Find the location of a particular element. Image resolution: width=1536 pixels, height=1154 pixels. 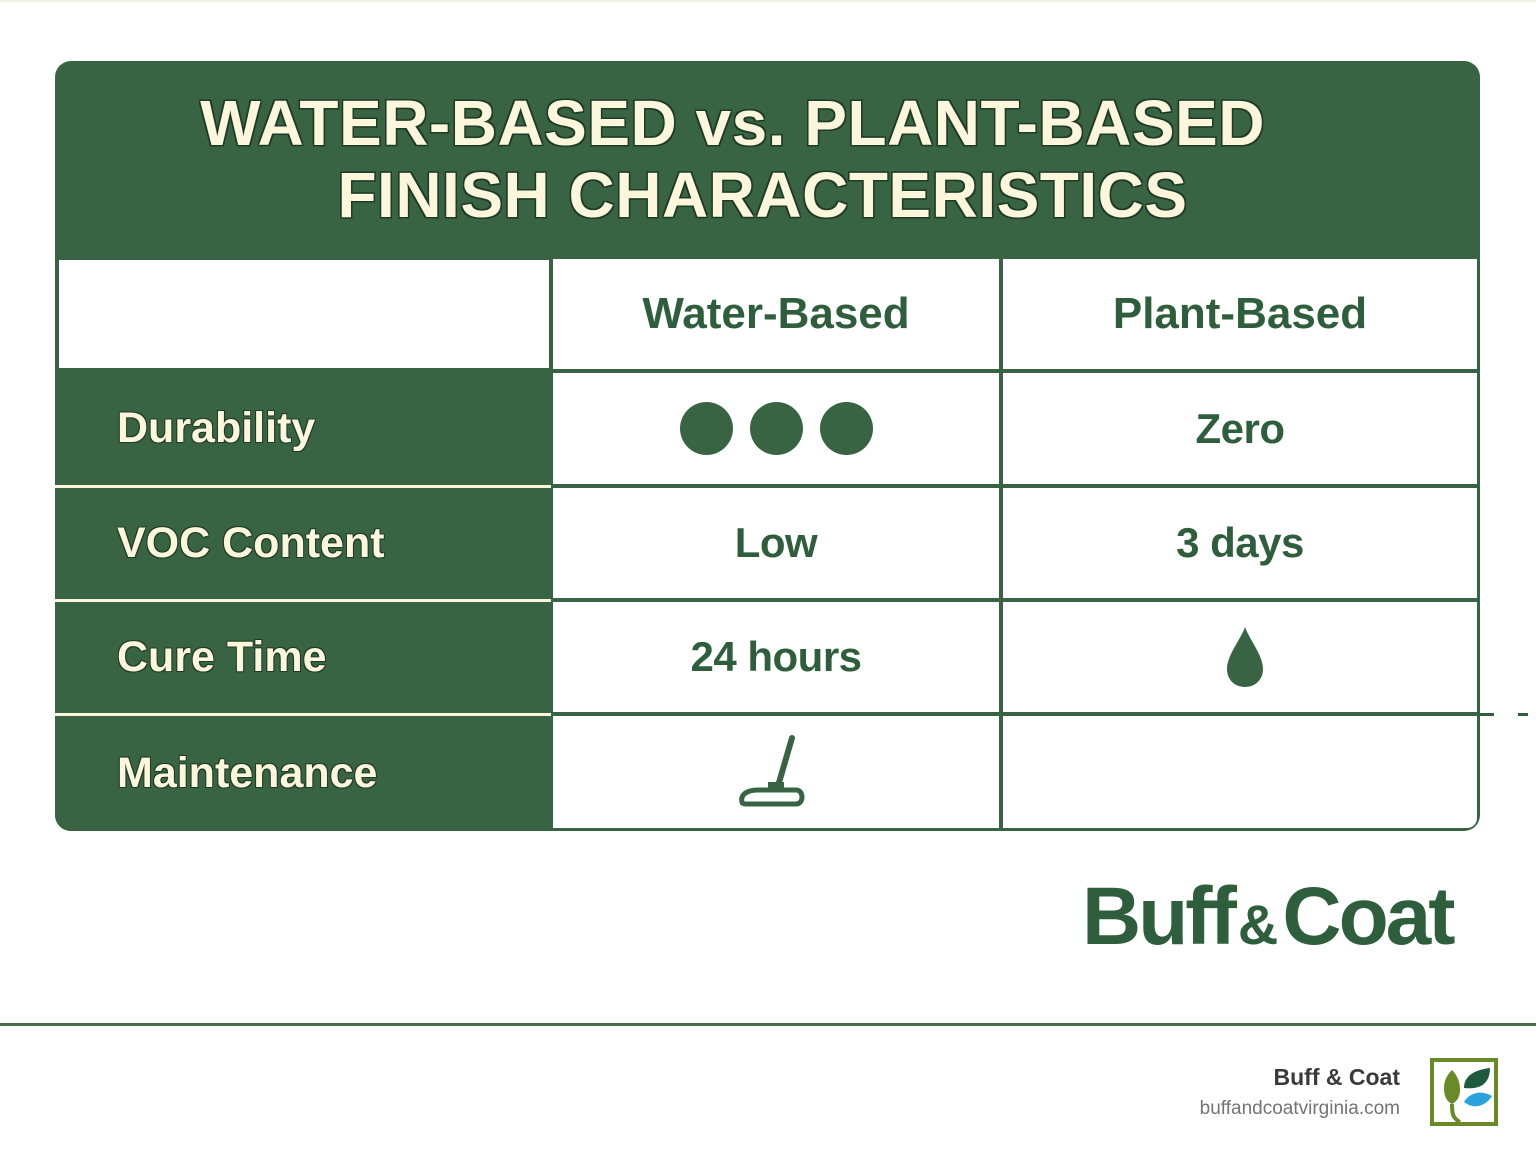

water-drop-icon is located at coordinates (1245, 657).